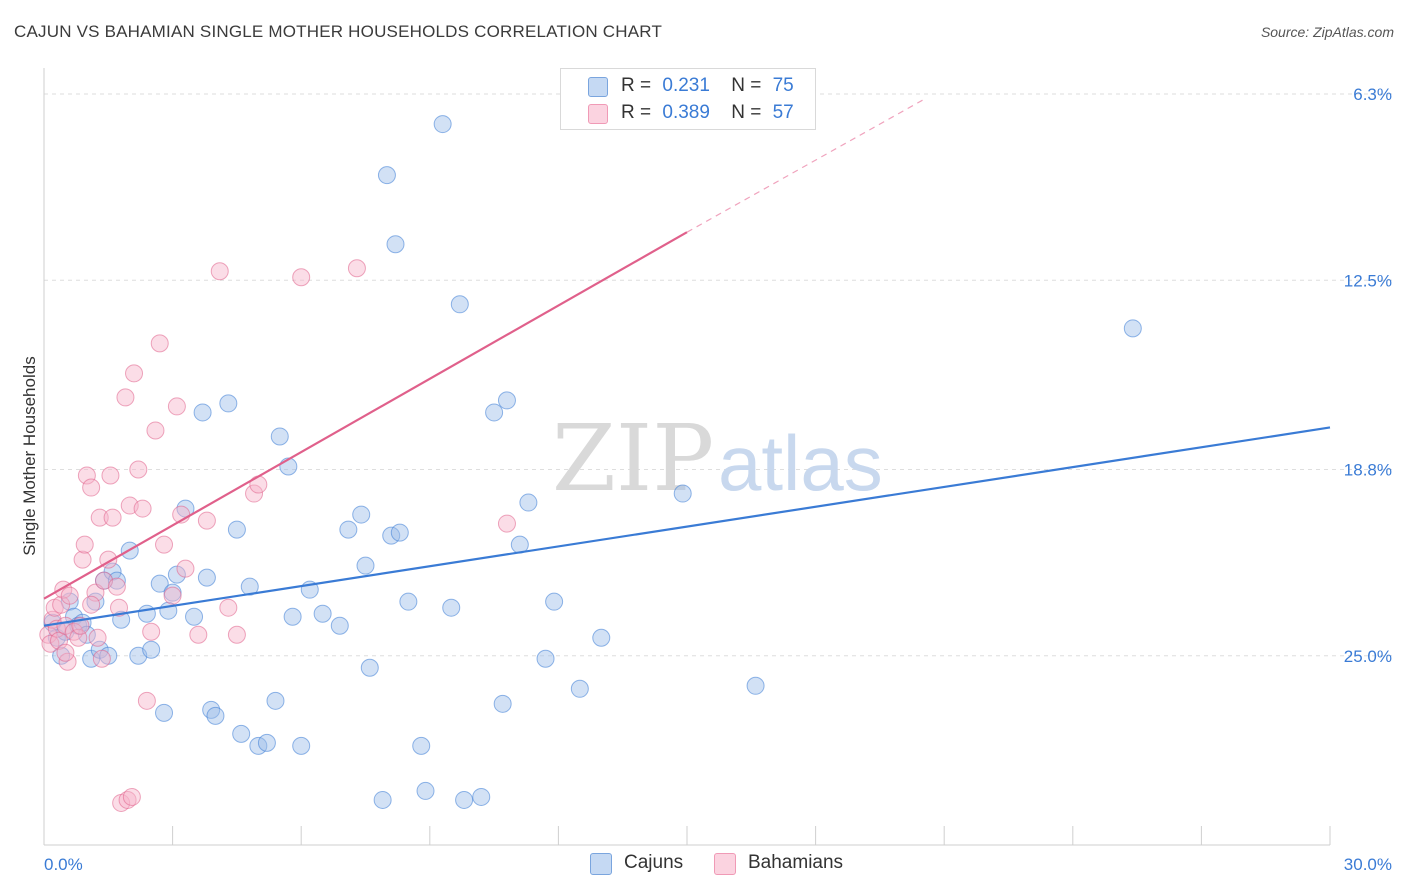 This screenshot has width=1406, height=892. Describe the element at coordinates (783, 112) in the screenshot. I see `bahamian-n-value: 57` at that location.